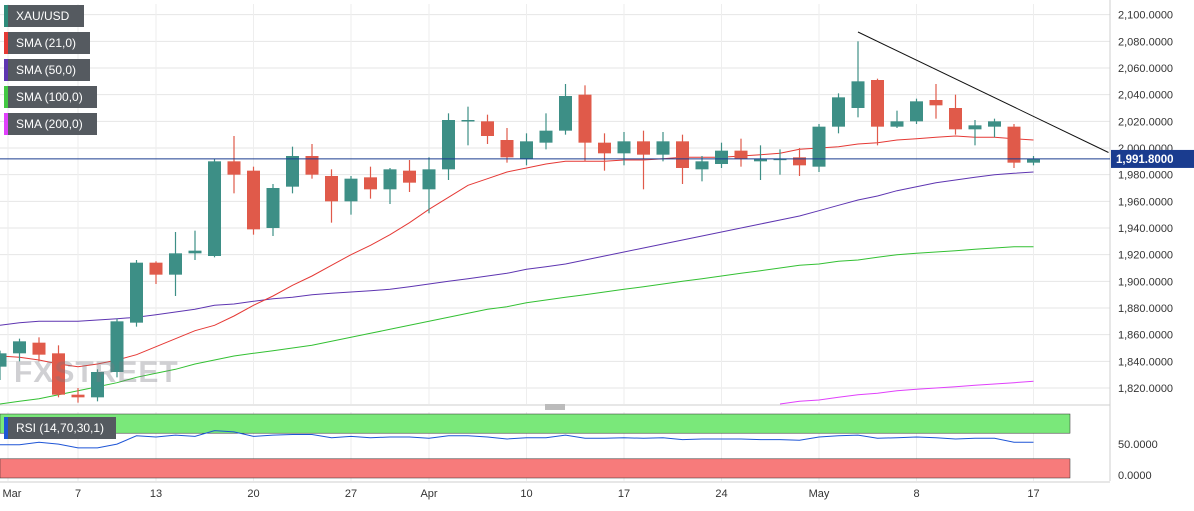 Image resolution: width=1194 pixels, height=511 pixels. Describe the element at coordinates (555, 407) in the screenshot. I see `pane-resize-handle` at that location.